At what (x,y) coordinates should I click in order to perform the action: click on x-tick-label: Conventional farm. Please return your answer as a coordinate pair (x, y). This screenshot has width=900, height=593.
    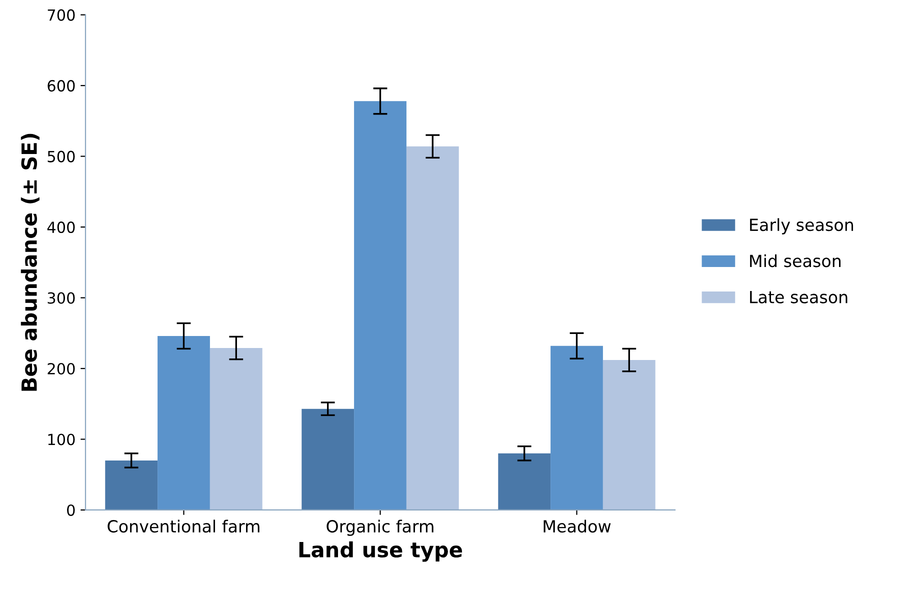
    Looking at the image, I should click on (184, 526).